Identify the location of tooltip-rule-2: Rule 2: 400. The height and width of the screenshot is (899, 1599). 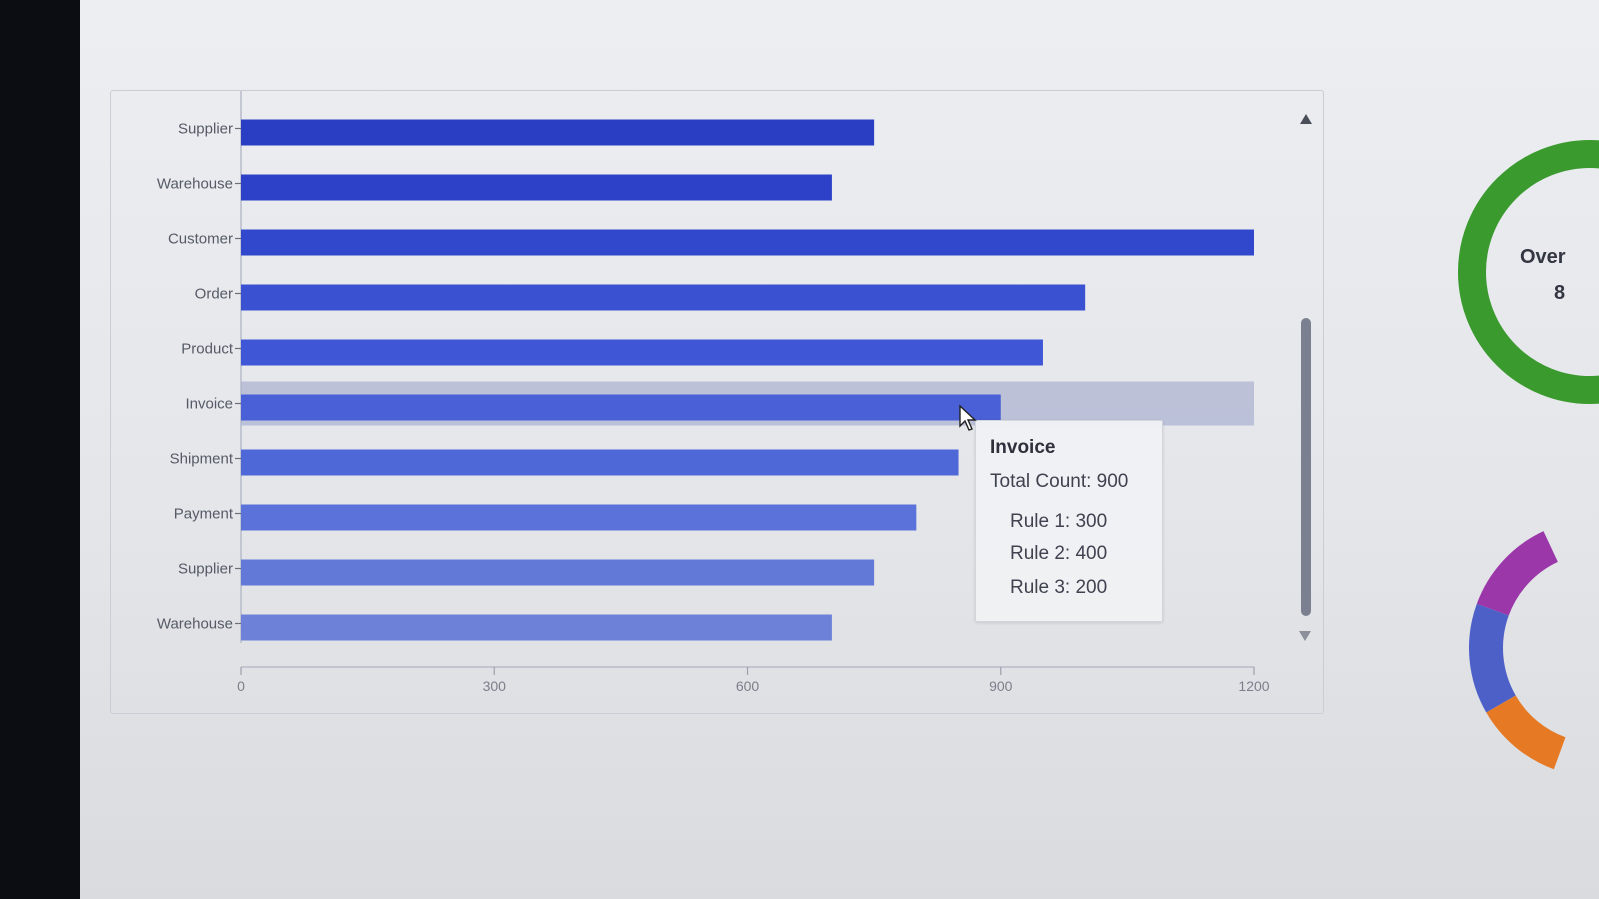
(1059, 553).